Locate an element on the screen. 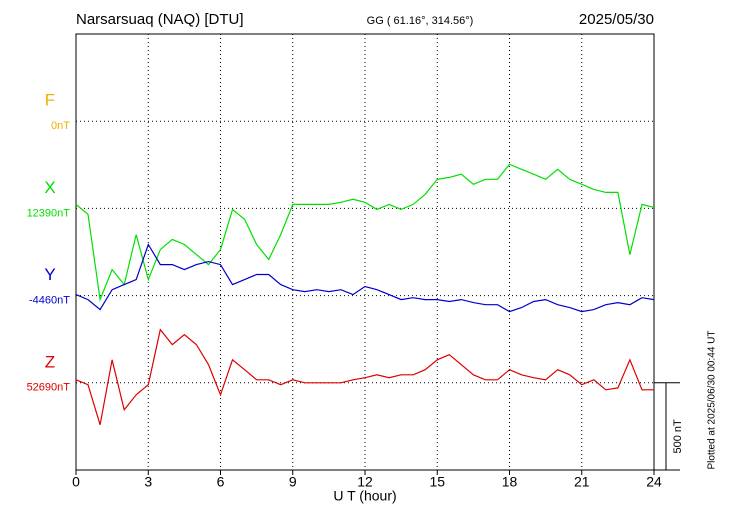  x-tick-label: 9 is located at coordinates (293, 482).